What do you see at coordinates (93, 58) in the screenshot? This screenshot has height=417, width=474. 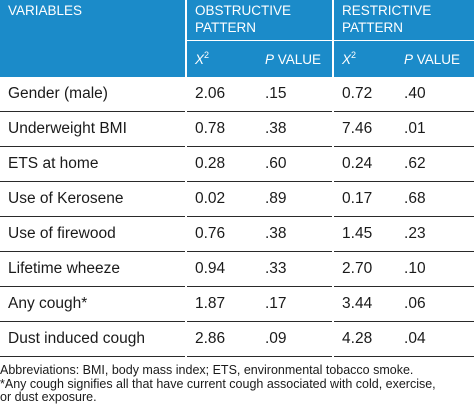 I see `header-blank-cell` at bounding box center [93, 58].